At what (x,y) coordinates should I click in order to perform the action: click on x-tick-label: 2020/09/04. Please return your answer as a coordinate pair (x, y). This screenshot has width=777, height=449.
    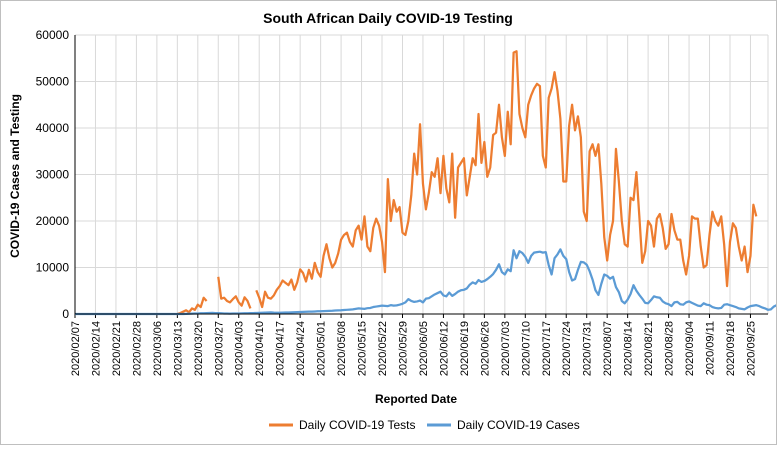
    Looking at the image, I should click on (690, 348).